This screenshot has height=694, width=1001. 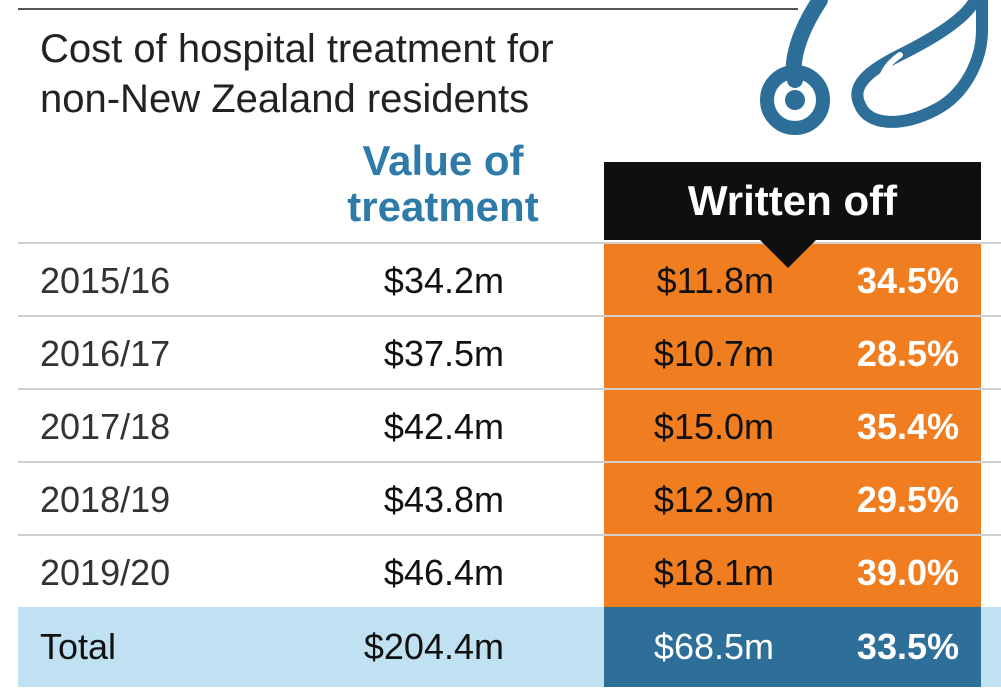 What do you see at coordinates (715, 280) in the screenshot?
I see `written-off-cell: $11.8m` at bounding box center [715, 280].